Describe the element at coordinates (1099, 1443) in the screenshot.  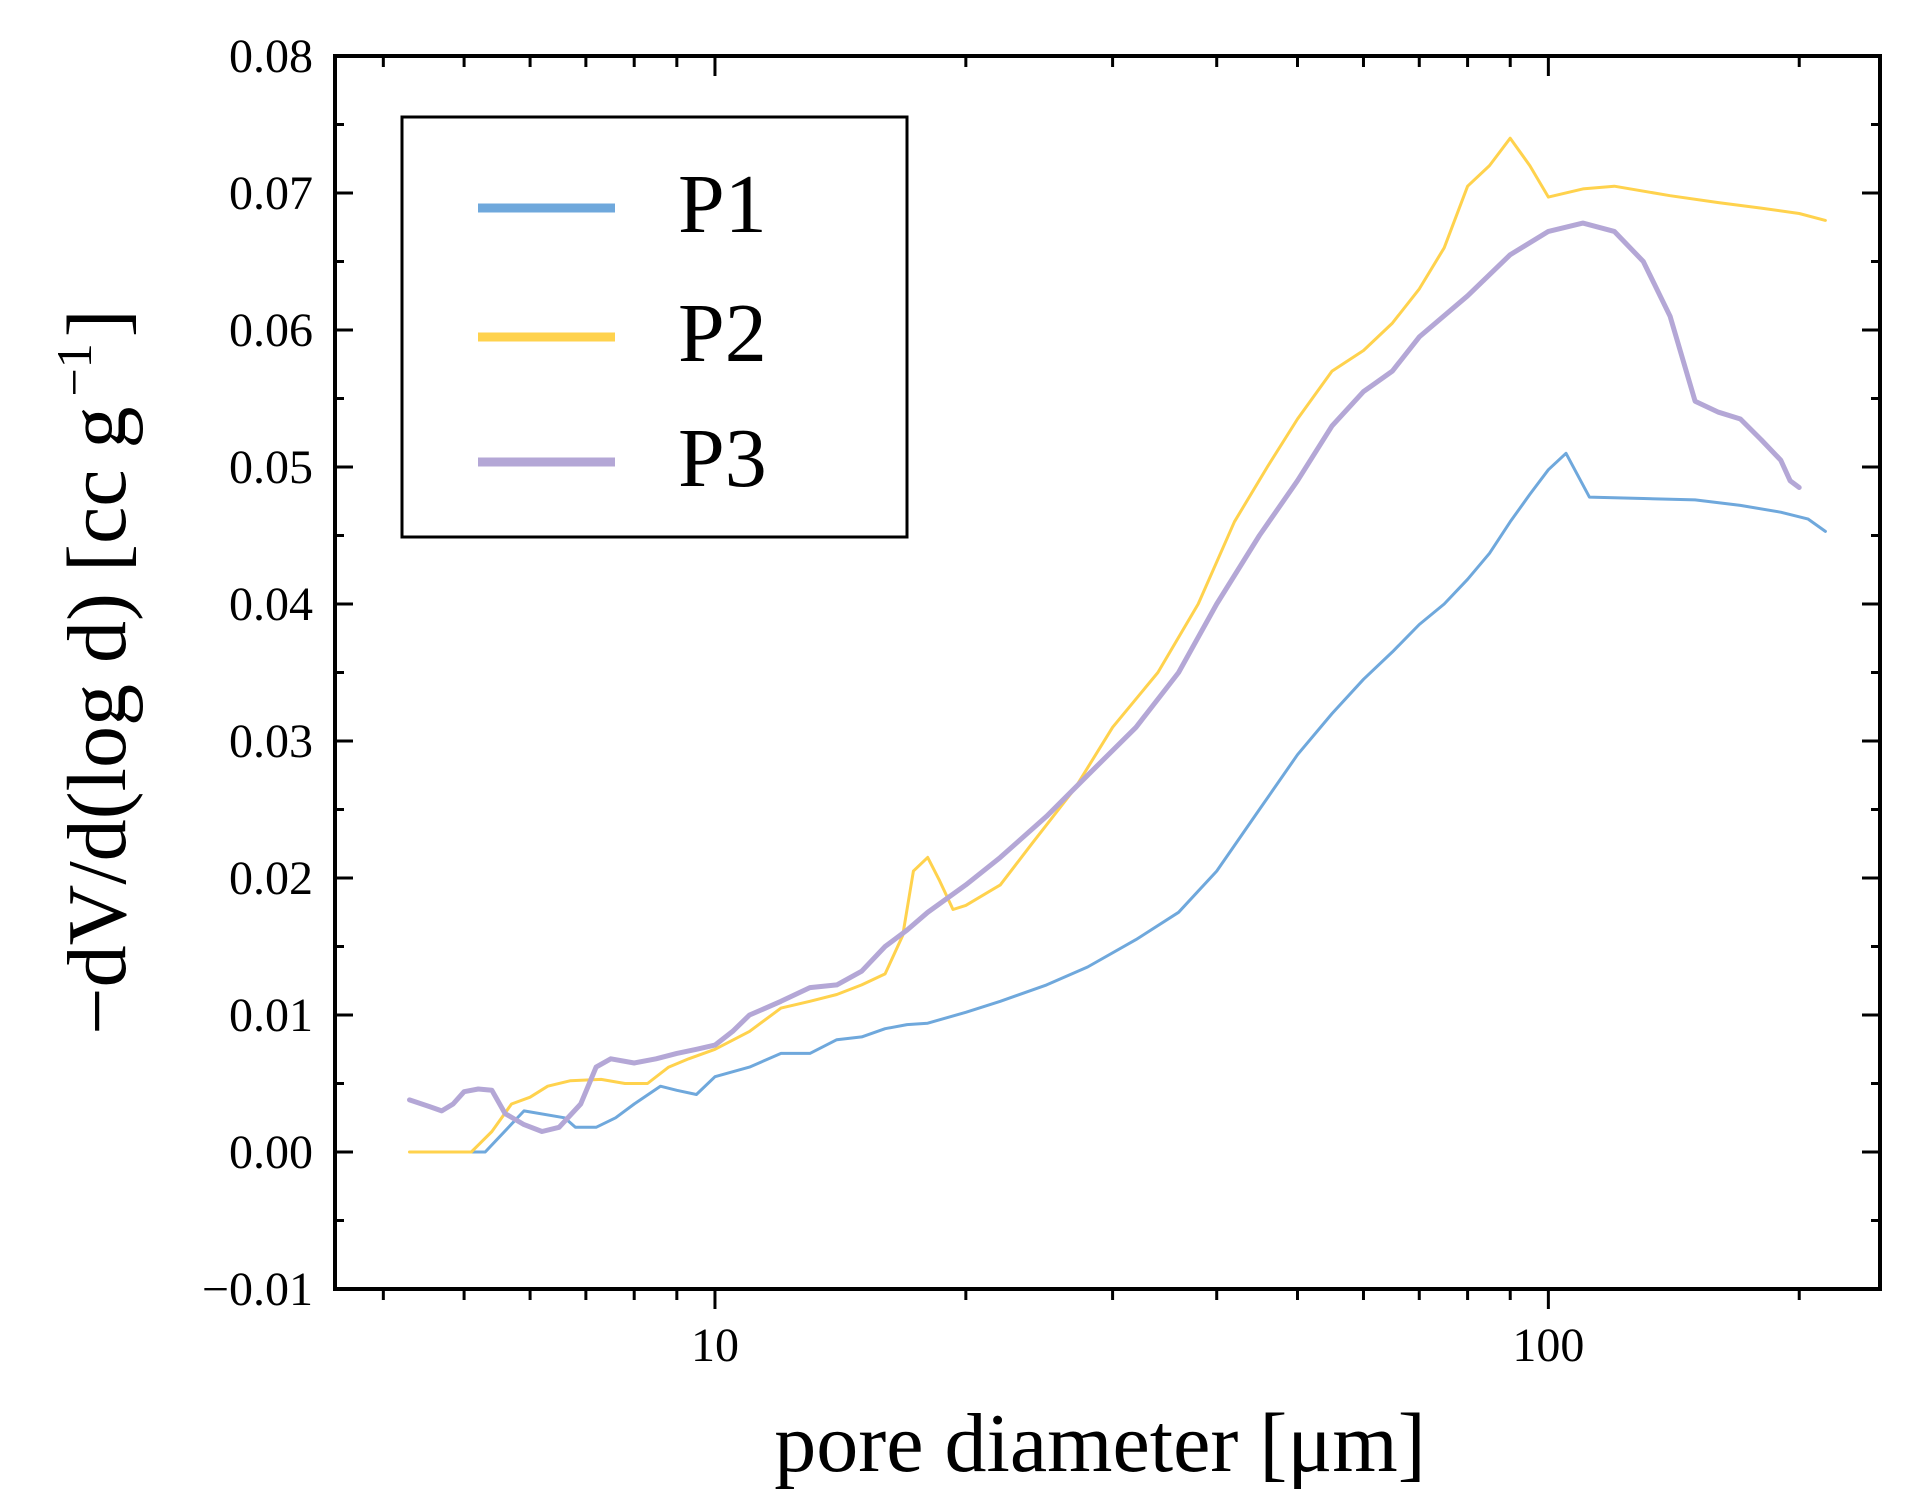
I see `x-axis-label: pore diameter [μm]` at that location.